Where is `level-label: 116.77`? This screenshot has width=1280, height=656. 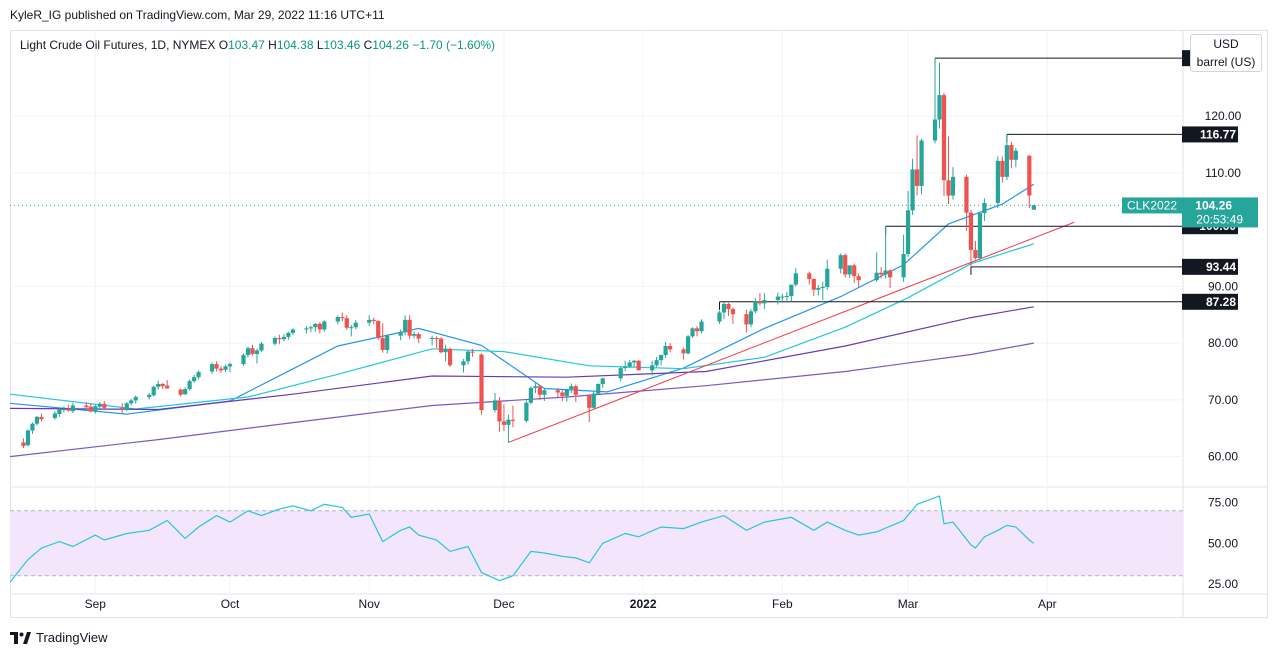
level-label: 116.77 is located at coordinates (1218, 134).